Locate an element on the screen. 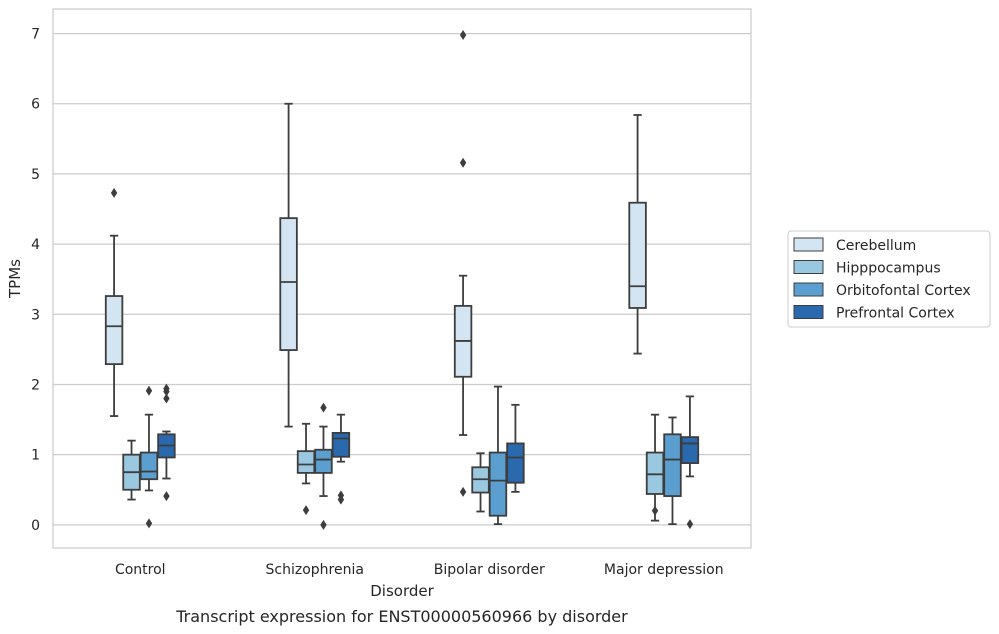  legend-label: Prefrontal Cortex is located at coordinates (895, 314).